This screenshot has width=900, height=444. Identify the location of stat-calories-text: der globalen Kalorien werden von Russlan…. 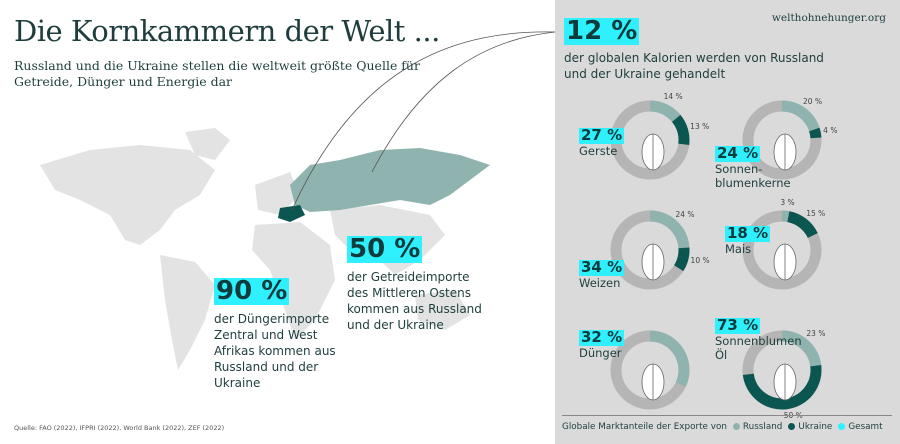
(694, 66).